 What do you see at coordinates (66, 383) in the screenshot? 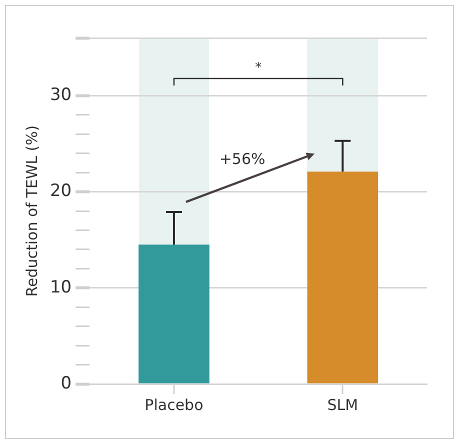
I see `y-tick-label: 0` at bounding box center [66, 383].